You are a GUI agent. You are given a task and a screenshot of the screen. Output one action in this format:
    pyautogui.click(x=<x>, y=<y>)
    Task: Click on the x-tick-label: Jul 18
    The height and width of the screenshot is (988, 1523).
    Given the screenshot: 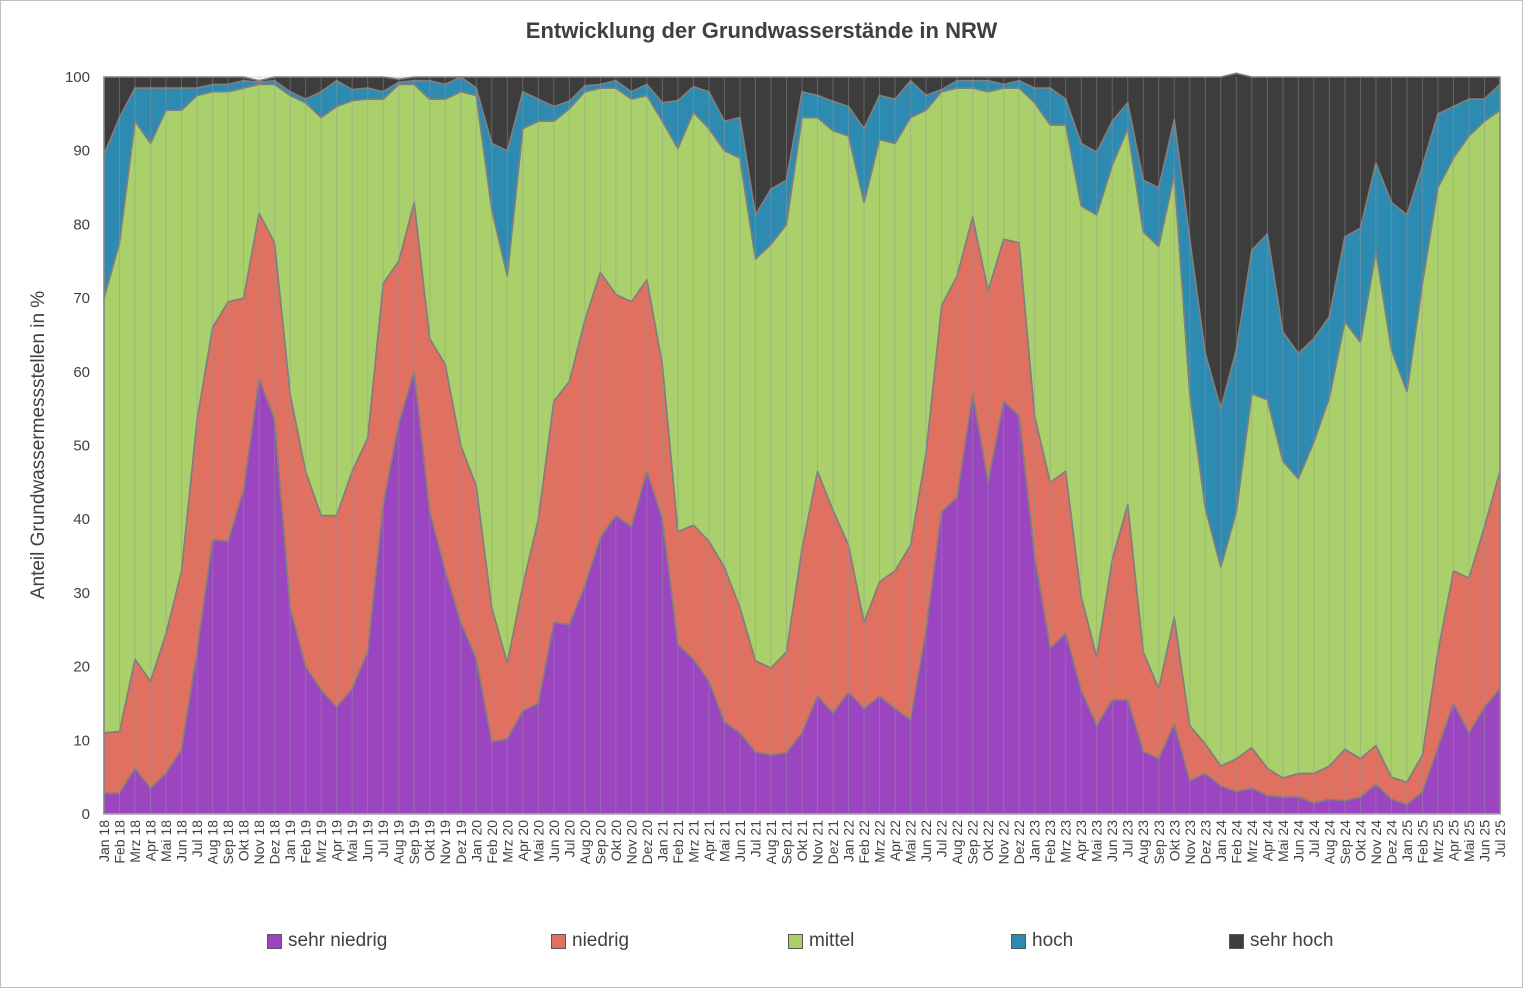 What is the action you would take?
    pyautogui.click(x=197, y=839)
    